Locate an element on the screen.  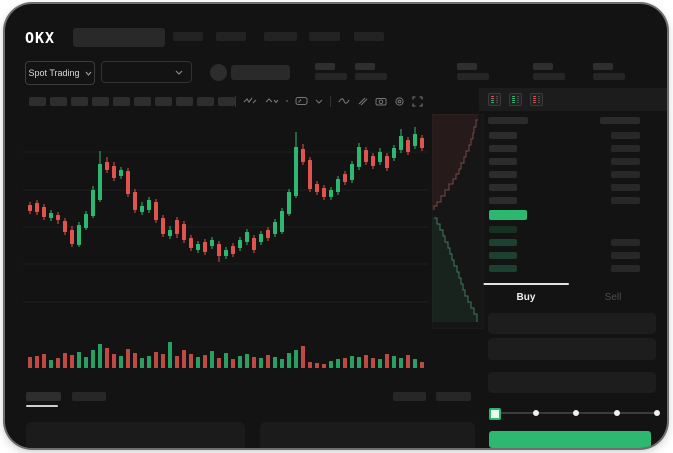
market-type-label: Spot Trading is located at coordinates (54, 73).